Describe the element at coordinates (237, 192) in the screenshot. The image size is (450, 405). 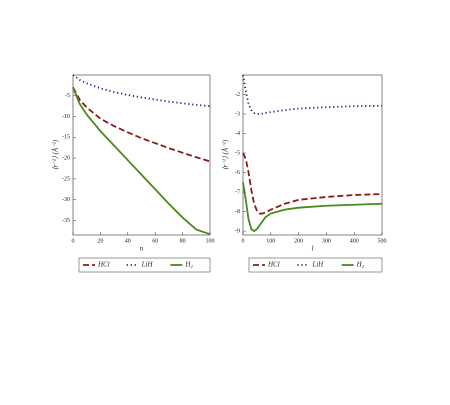
I see `y-tick-label: -7` at that location.